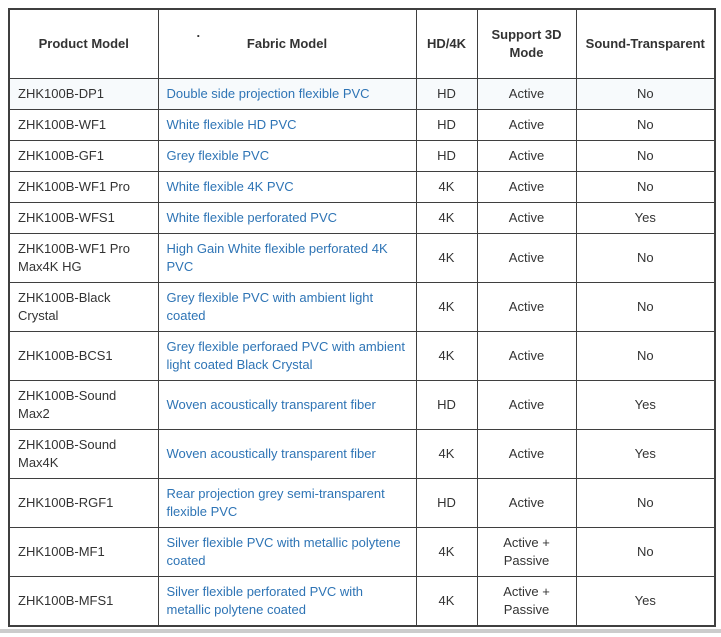  Describe the element at coordinates (83, 552) in the screenshot. I see `product-model-cell: ZHK100B-MF1` at that location.